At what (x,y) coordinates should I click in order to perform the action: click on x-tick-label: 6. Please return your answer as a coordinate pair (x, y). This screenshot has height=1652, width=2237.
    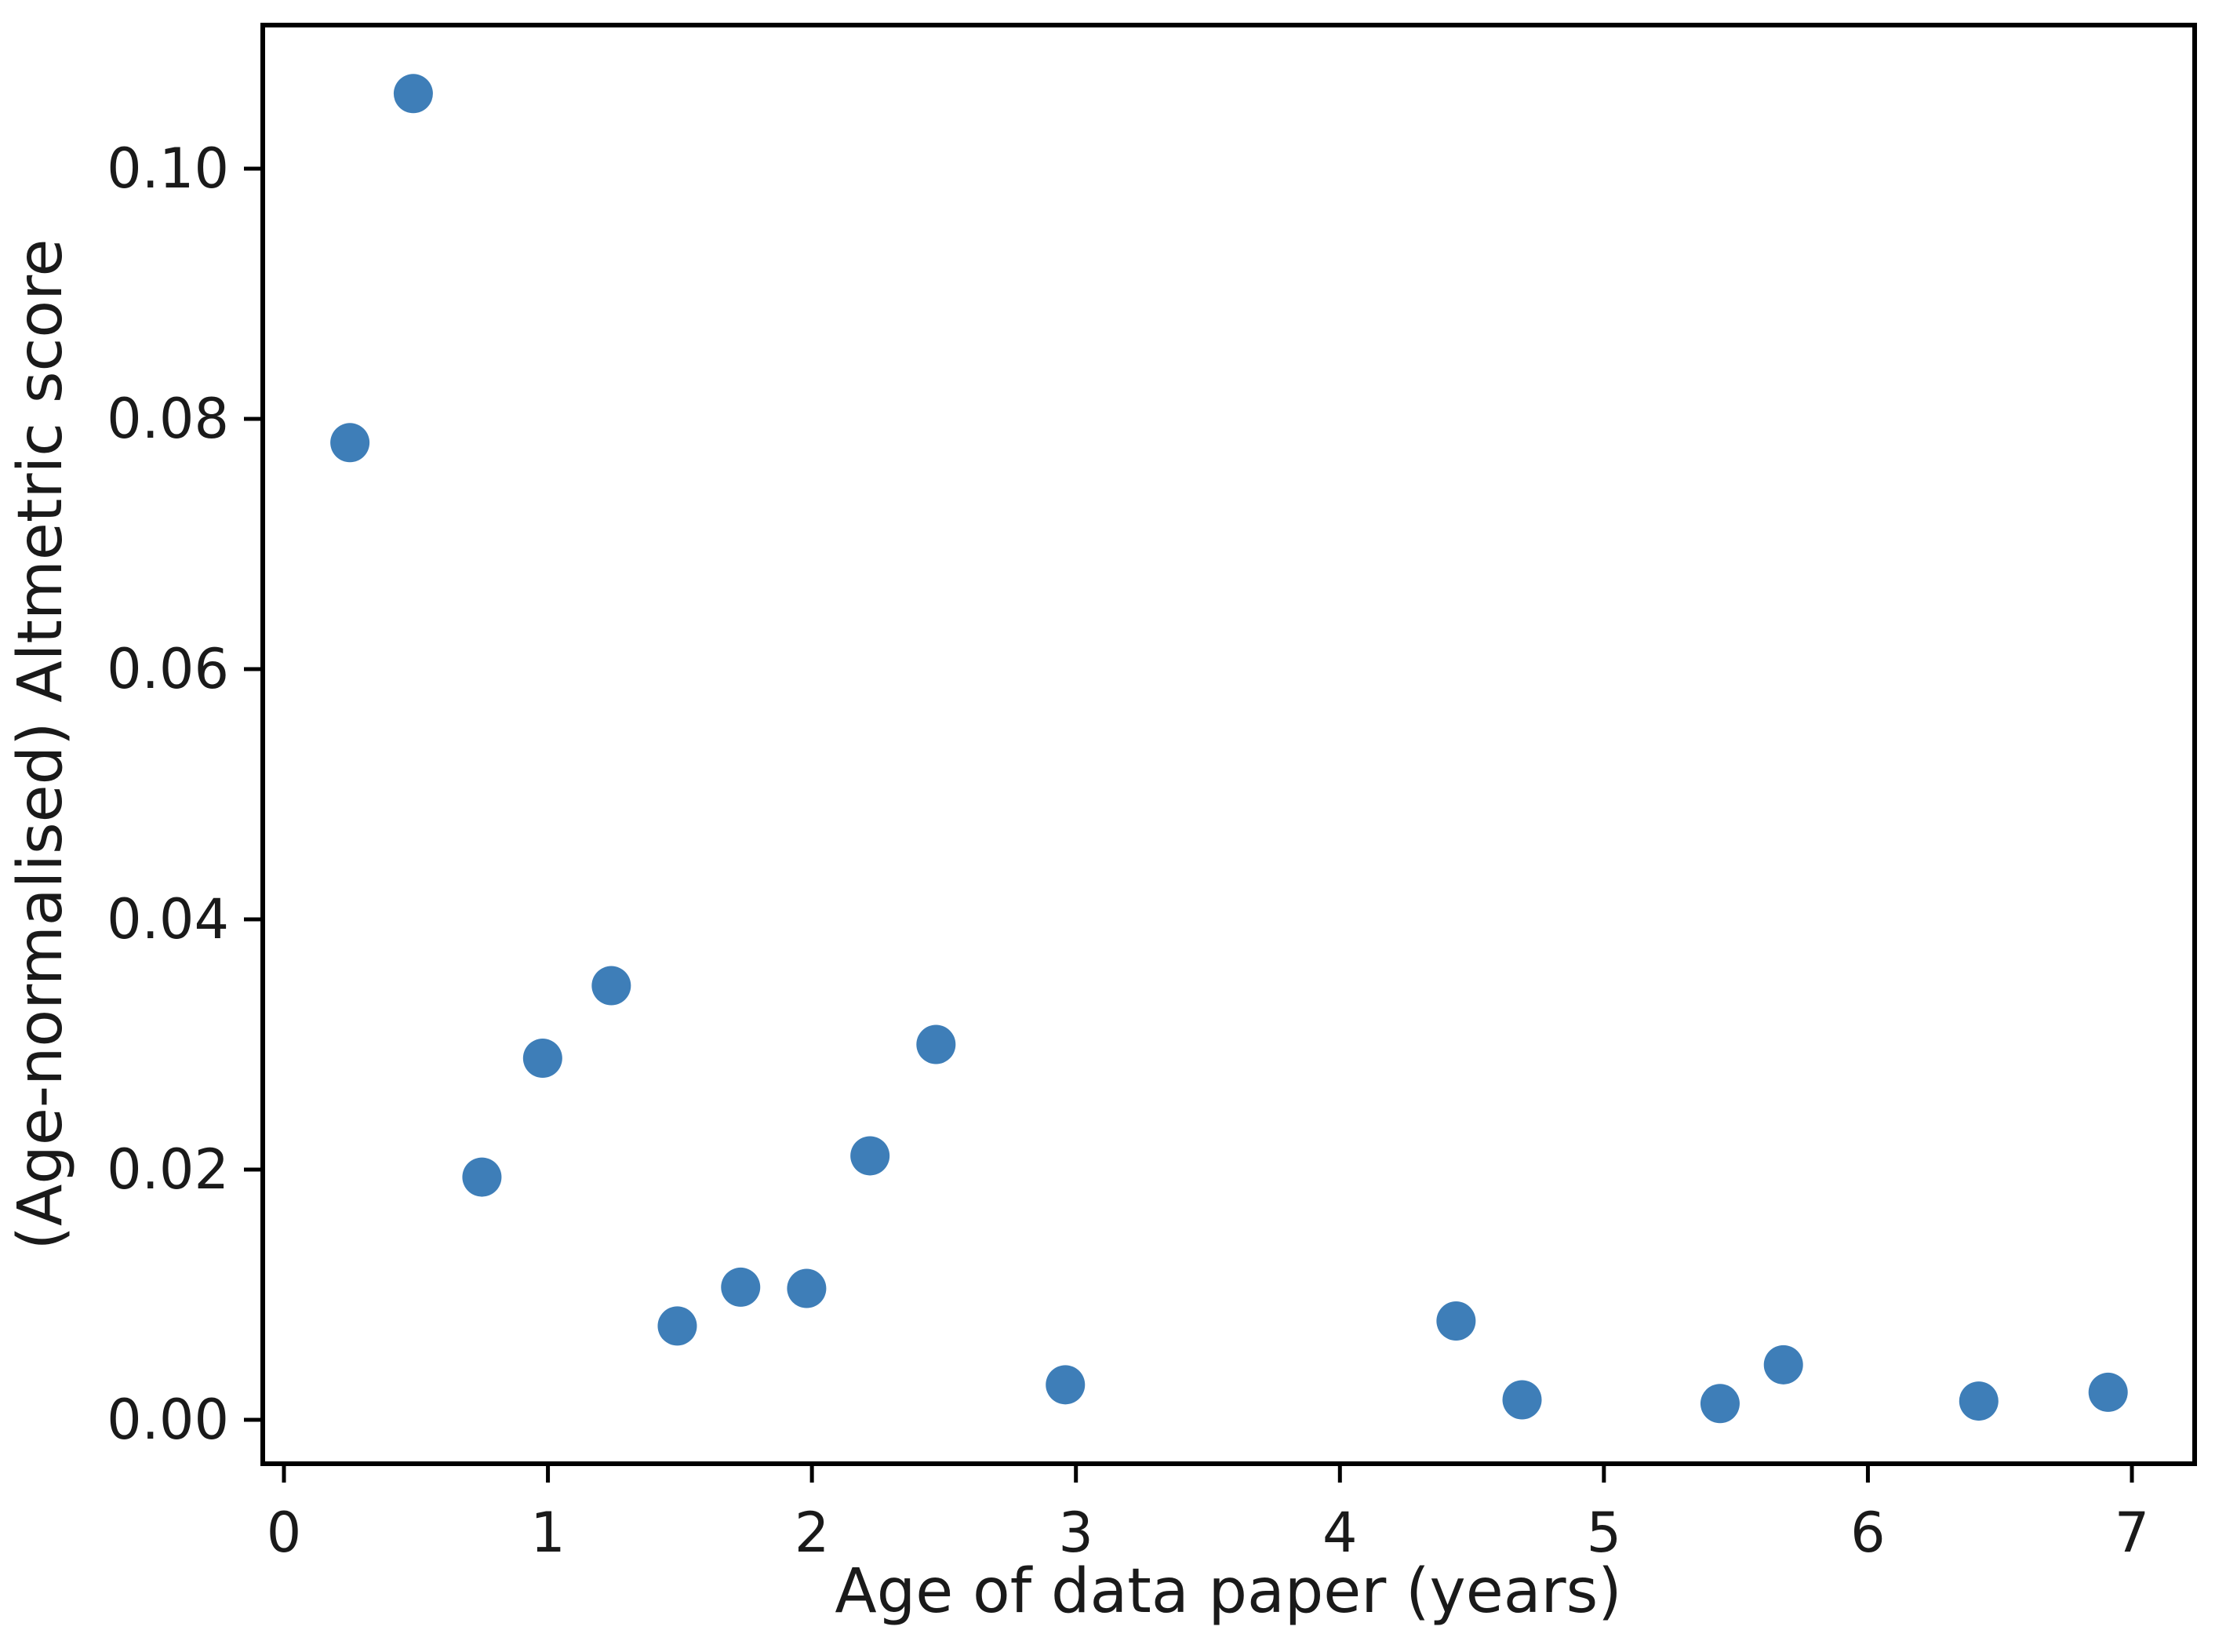
    Looking at the image, I should click on (1868, 1533).